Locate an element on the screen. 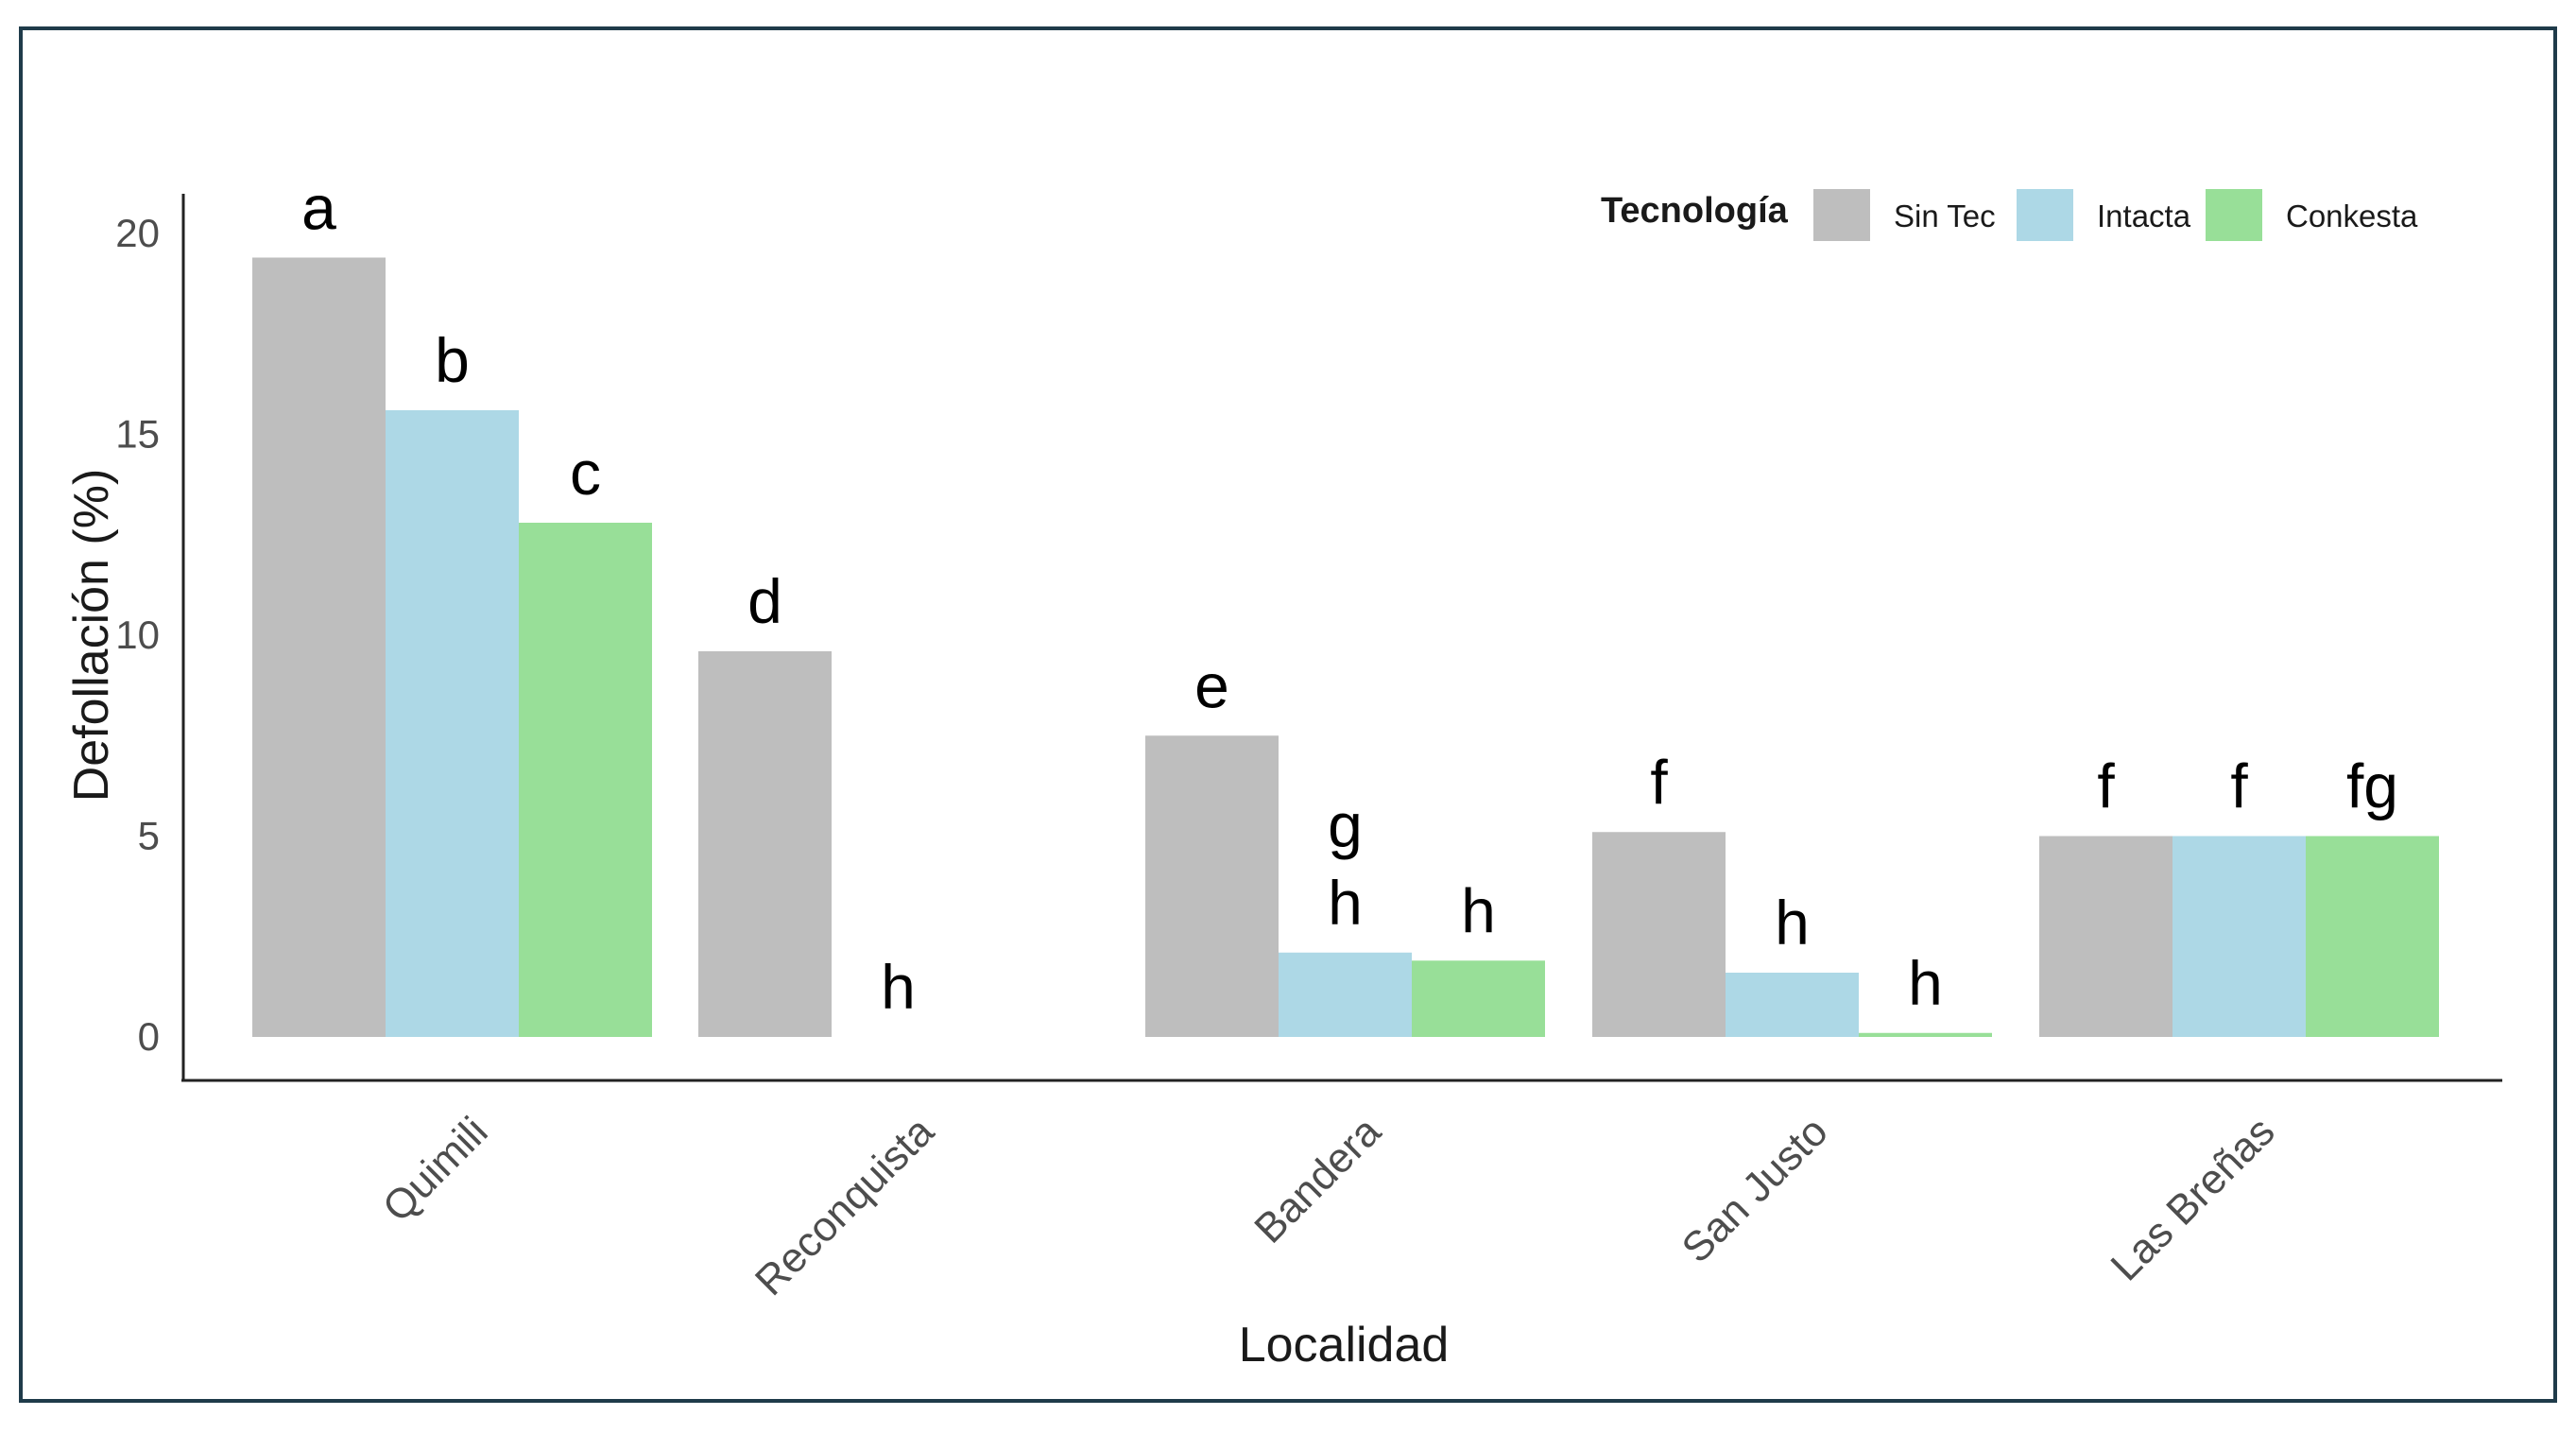 Image resolution: width=2576 pixels, height=1433 pixels. bar-las-brenas-conkesta is located at coordinates (2372, 936).